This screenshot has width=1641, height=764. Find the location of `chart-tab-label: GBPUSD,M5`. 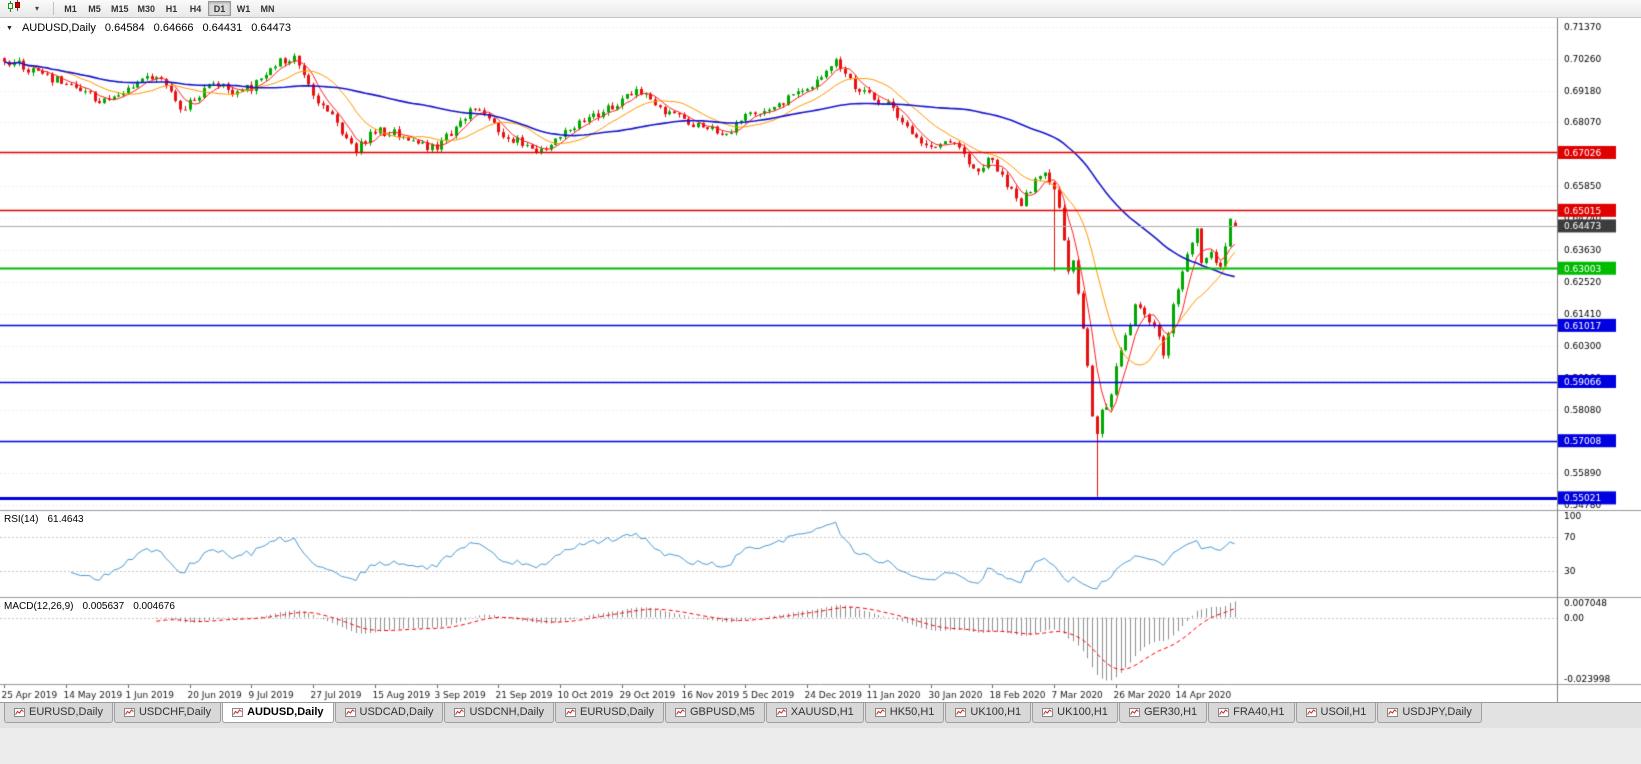

chart-tab-label: GBPUSD,M5 is located at coordinates (722, 712).